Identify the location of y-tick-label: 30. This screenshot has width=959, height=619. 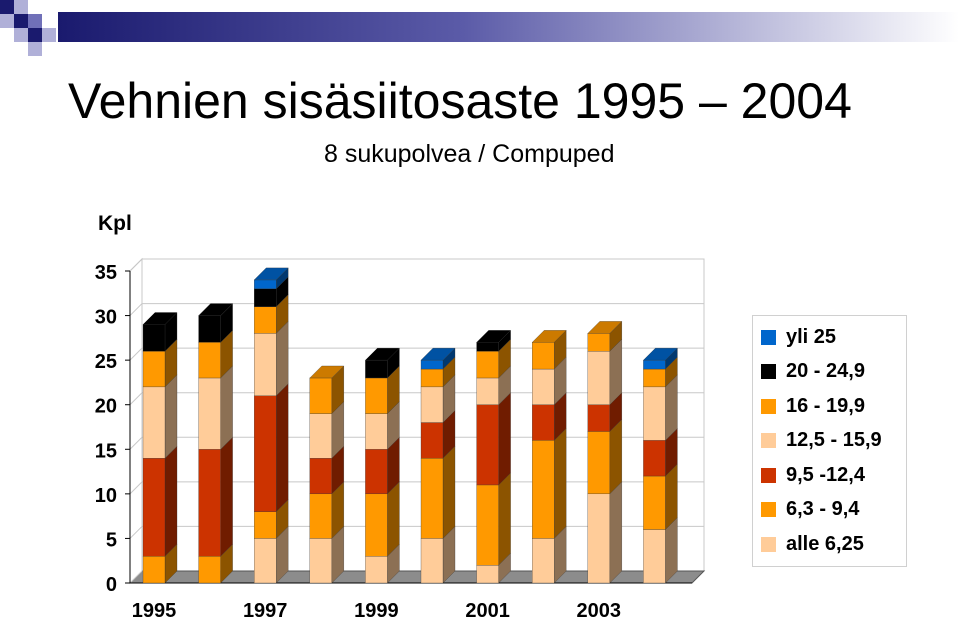
(106, 318).